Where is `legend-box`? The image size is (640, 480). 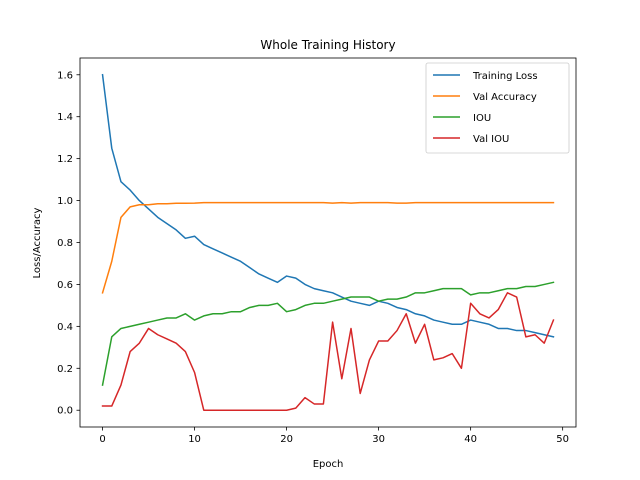
legend-box is located at coordinates (497, 108).